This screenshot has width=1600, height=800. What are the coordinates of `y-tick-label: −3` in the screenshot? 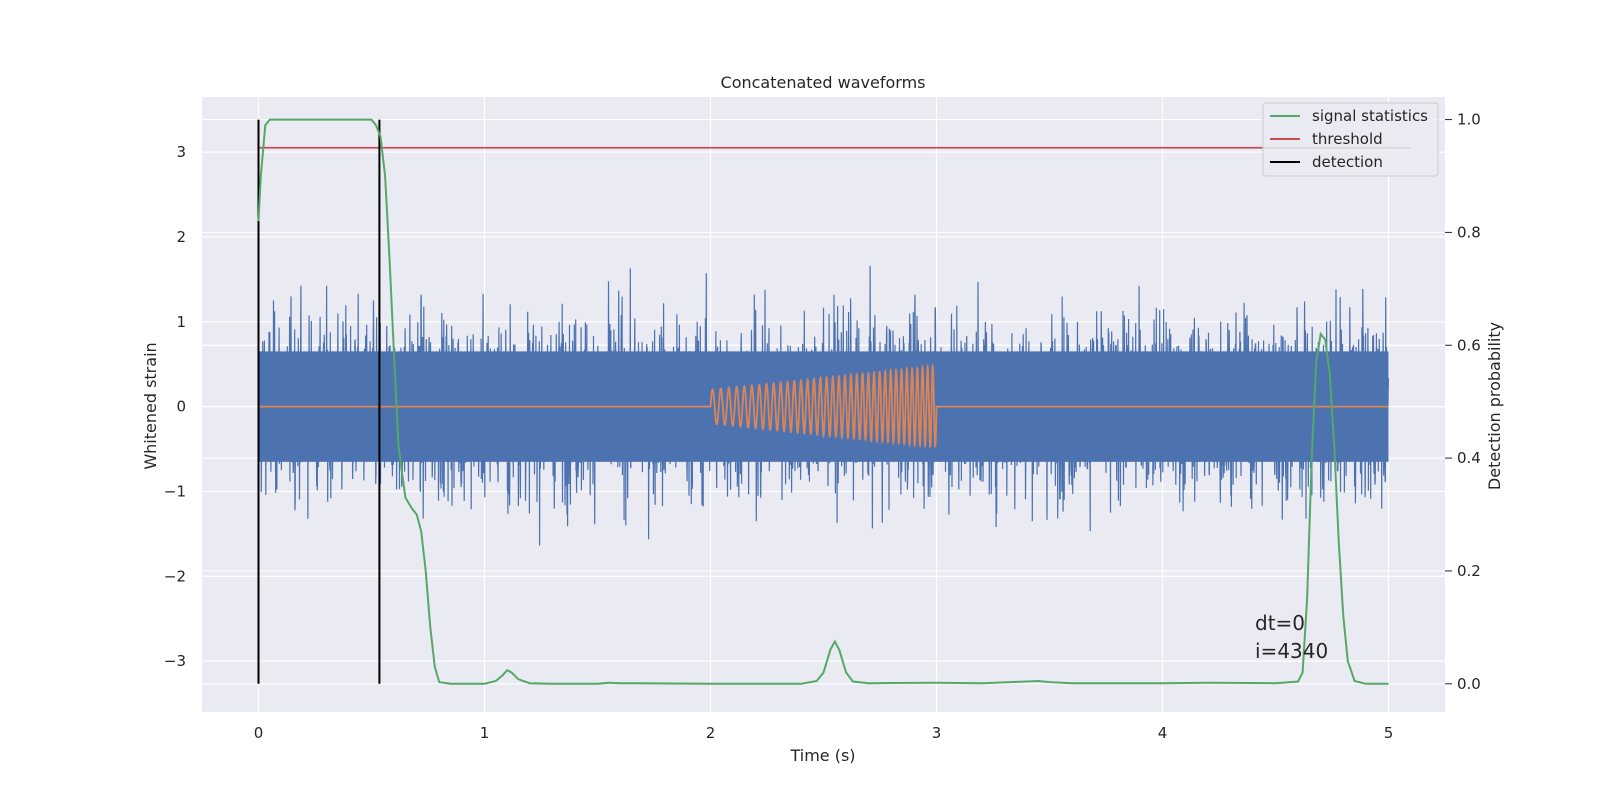 It's located at (175, 661).